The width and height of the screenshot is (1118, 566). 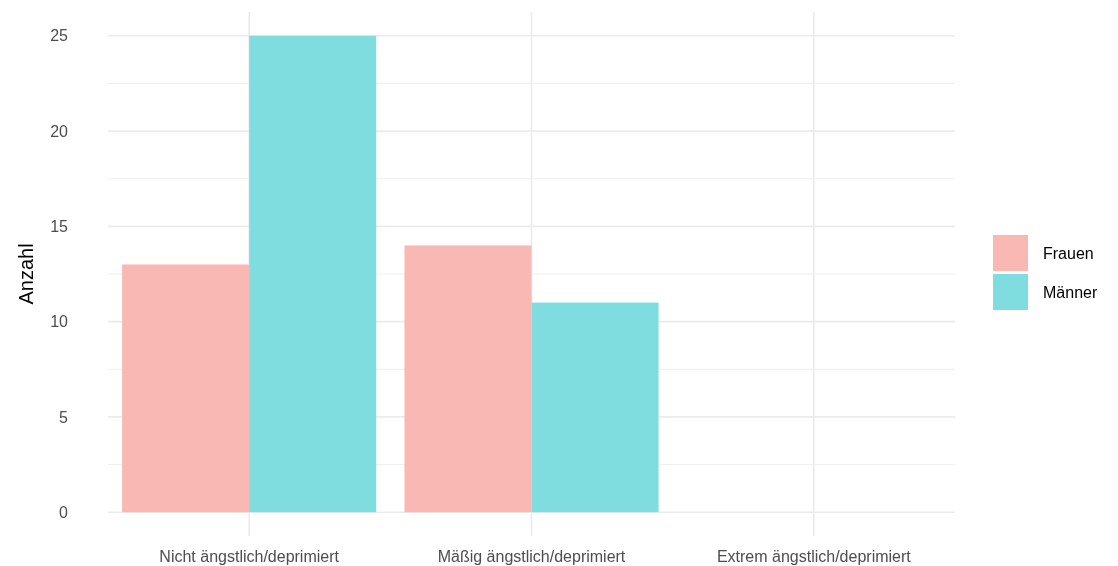 I want to click on x-tick-label: Mäßig ängstlich/deprimiert, so click(x=531, y=556).